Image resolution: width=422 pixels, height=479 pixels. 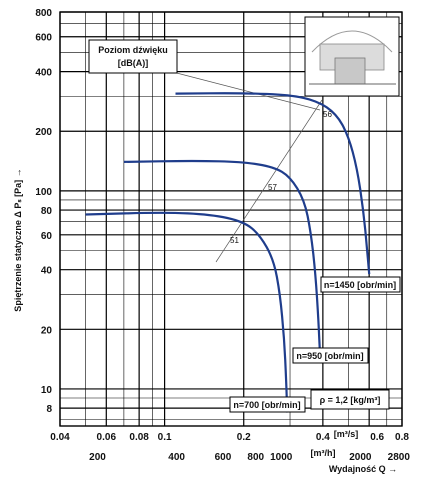 I want to click on sound-level-guide-line, so click(x=269, y=181).